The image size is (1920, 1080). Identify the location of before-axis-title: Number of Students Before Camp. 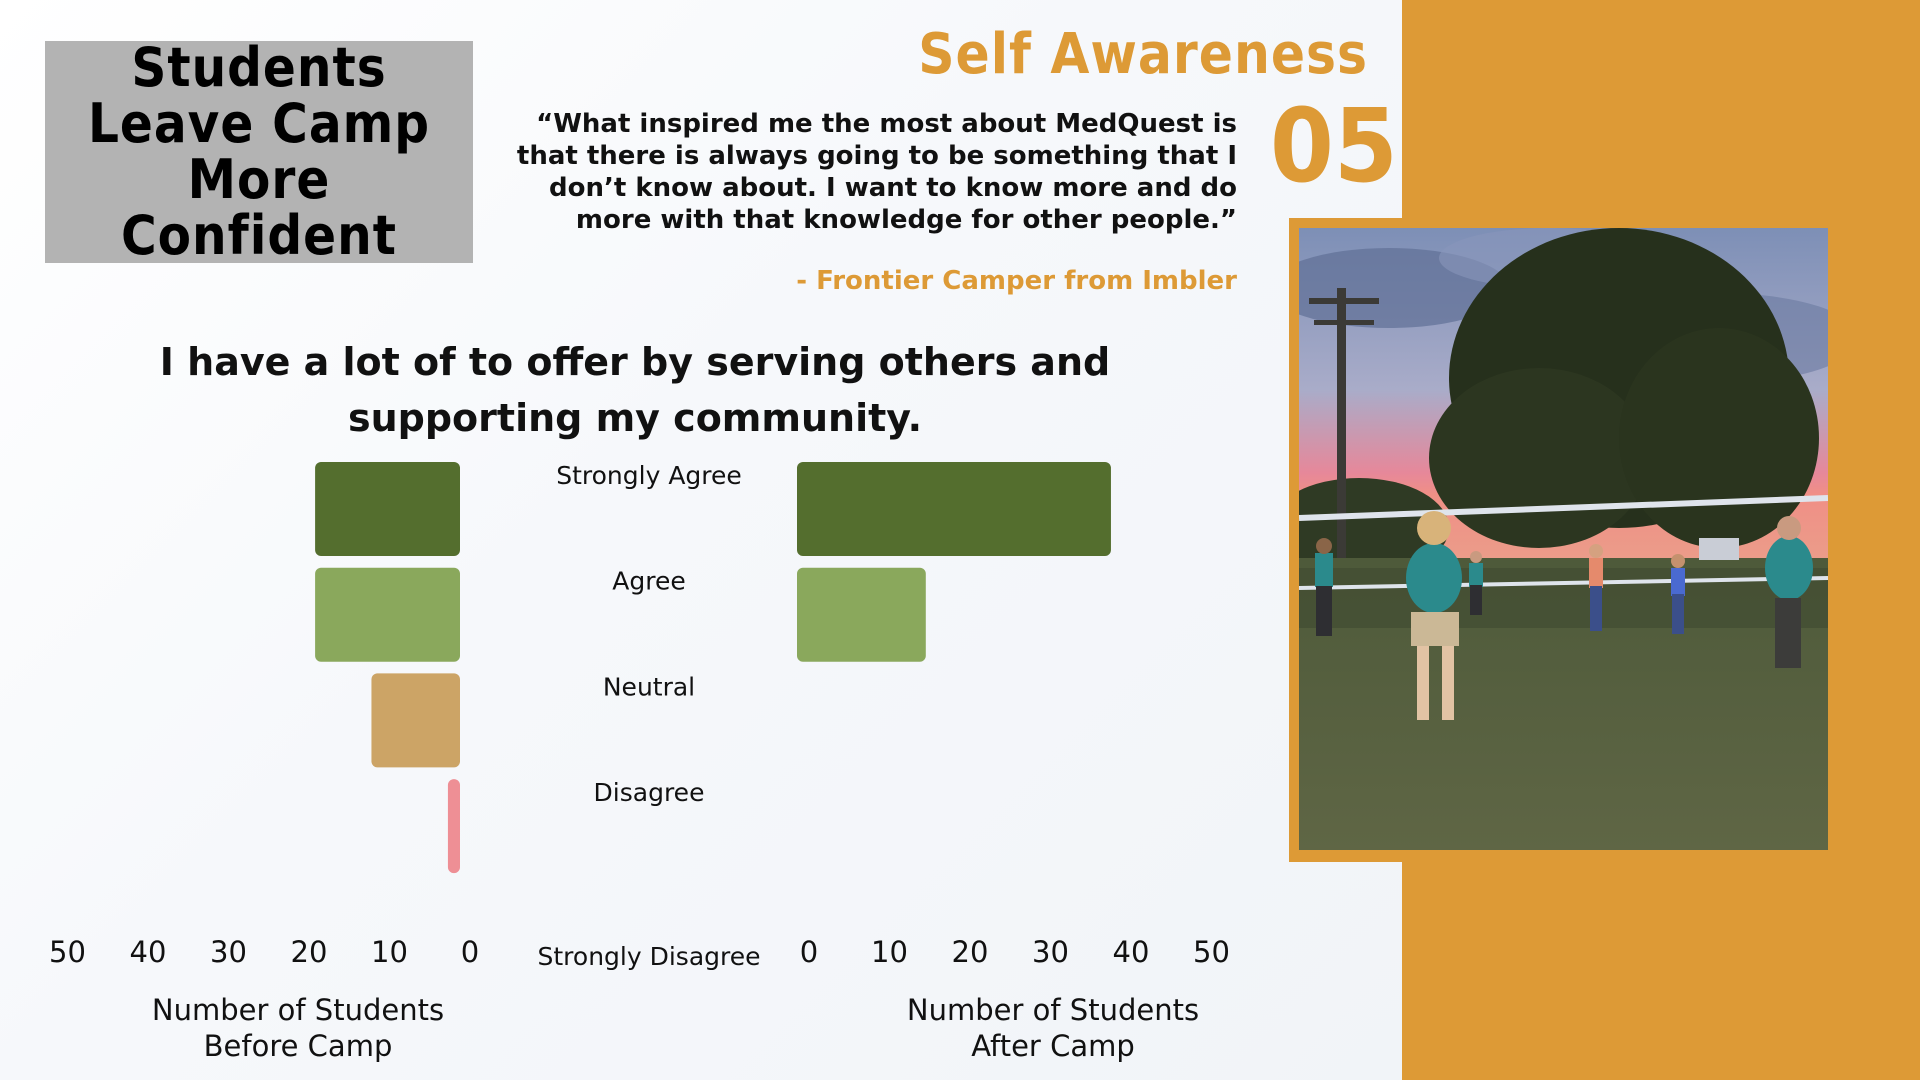
(298, 1028).